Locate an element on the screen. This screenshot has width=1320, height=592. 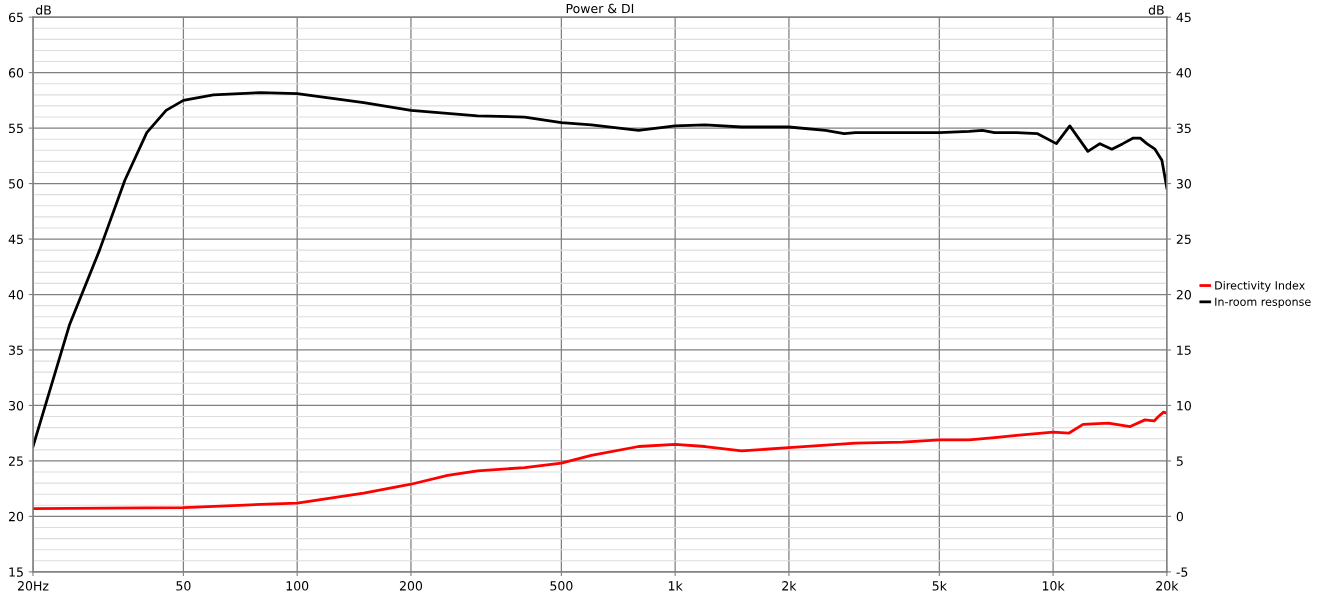
x-tick-label: 1k is located at coordinates (675, 585).